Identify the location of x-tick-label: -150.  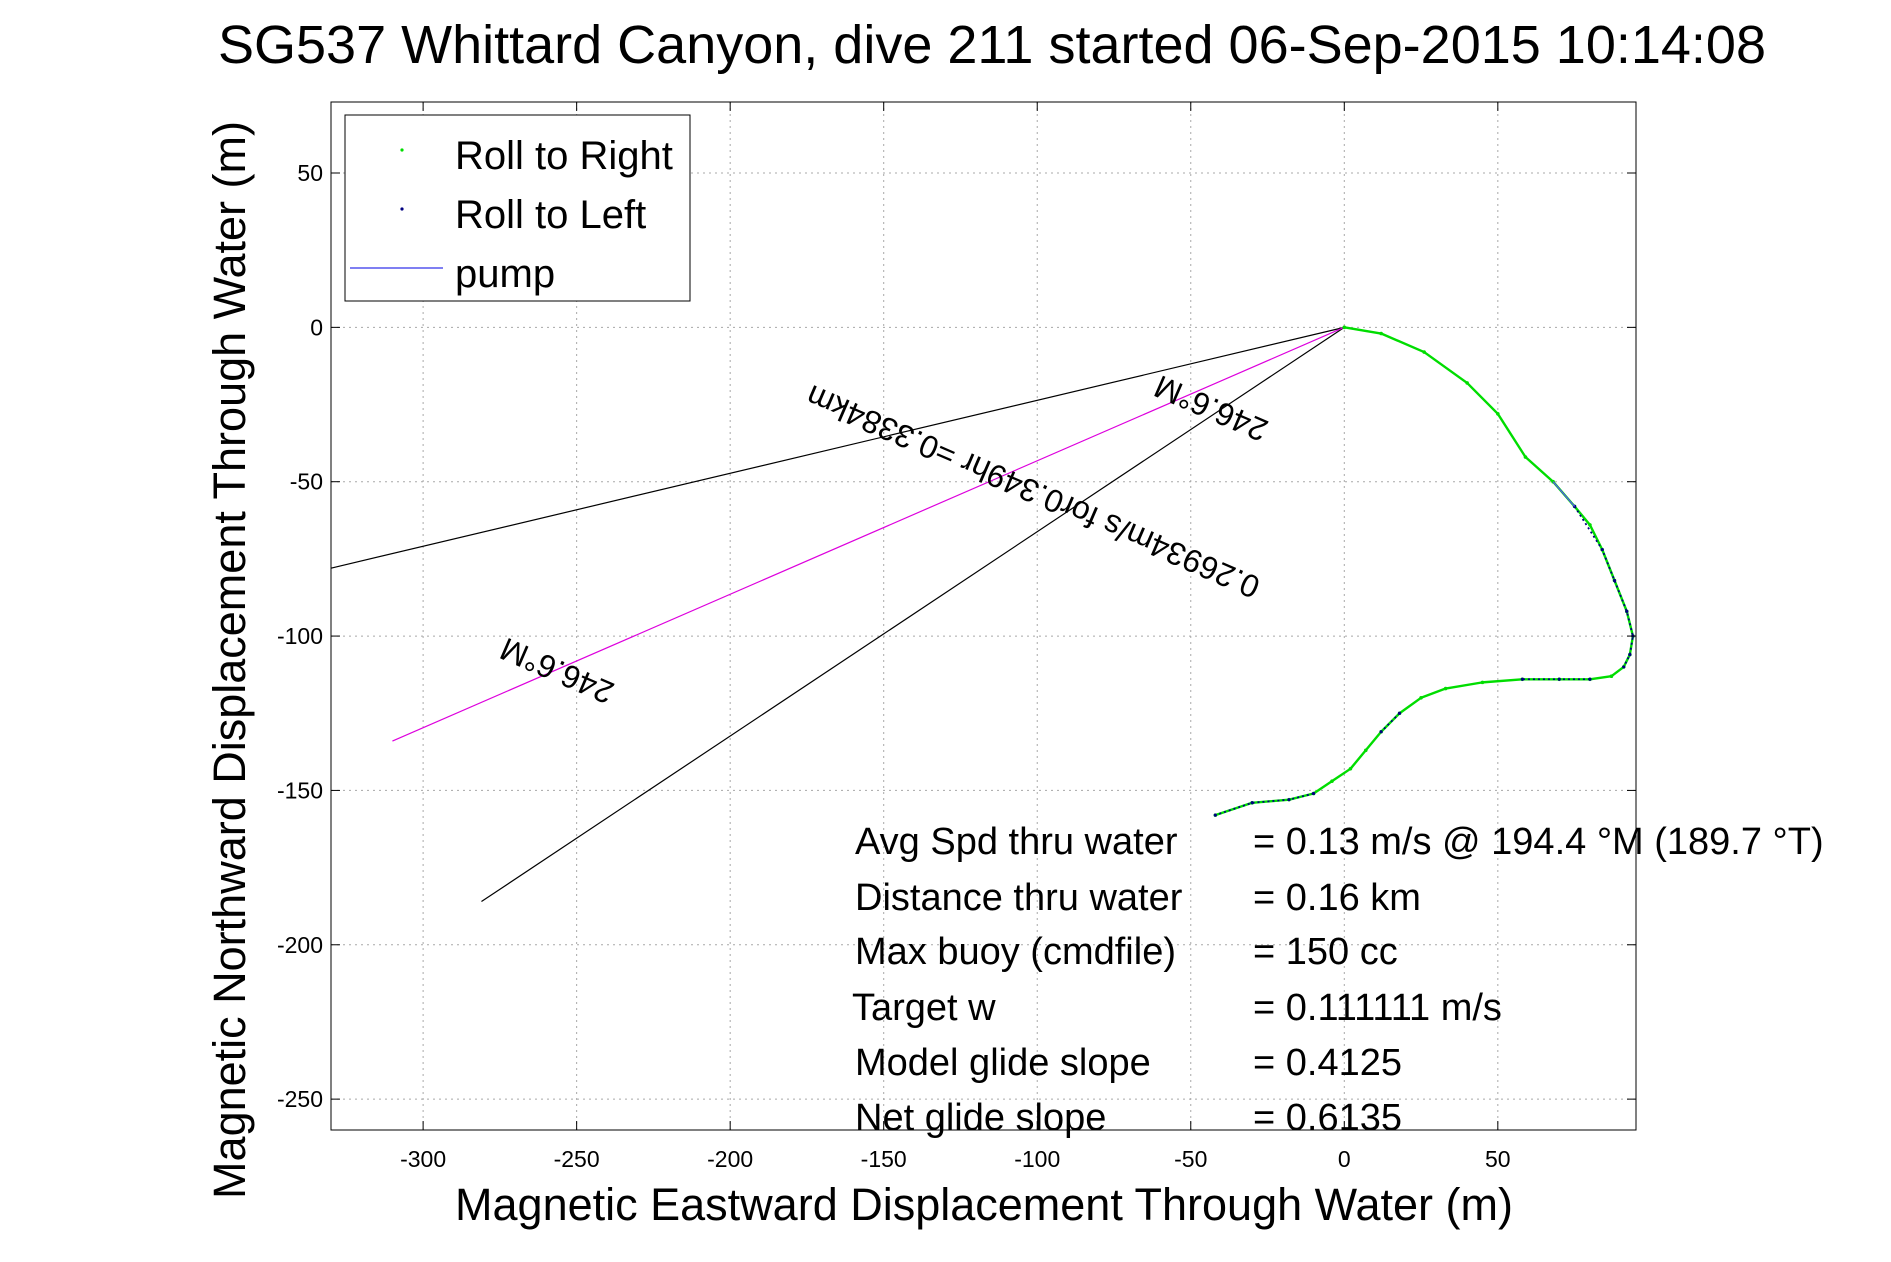
(884, 1159).